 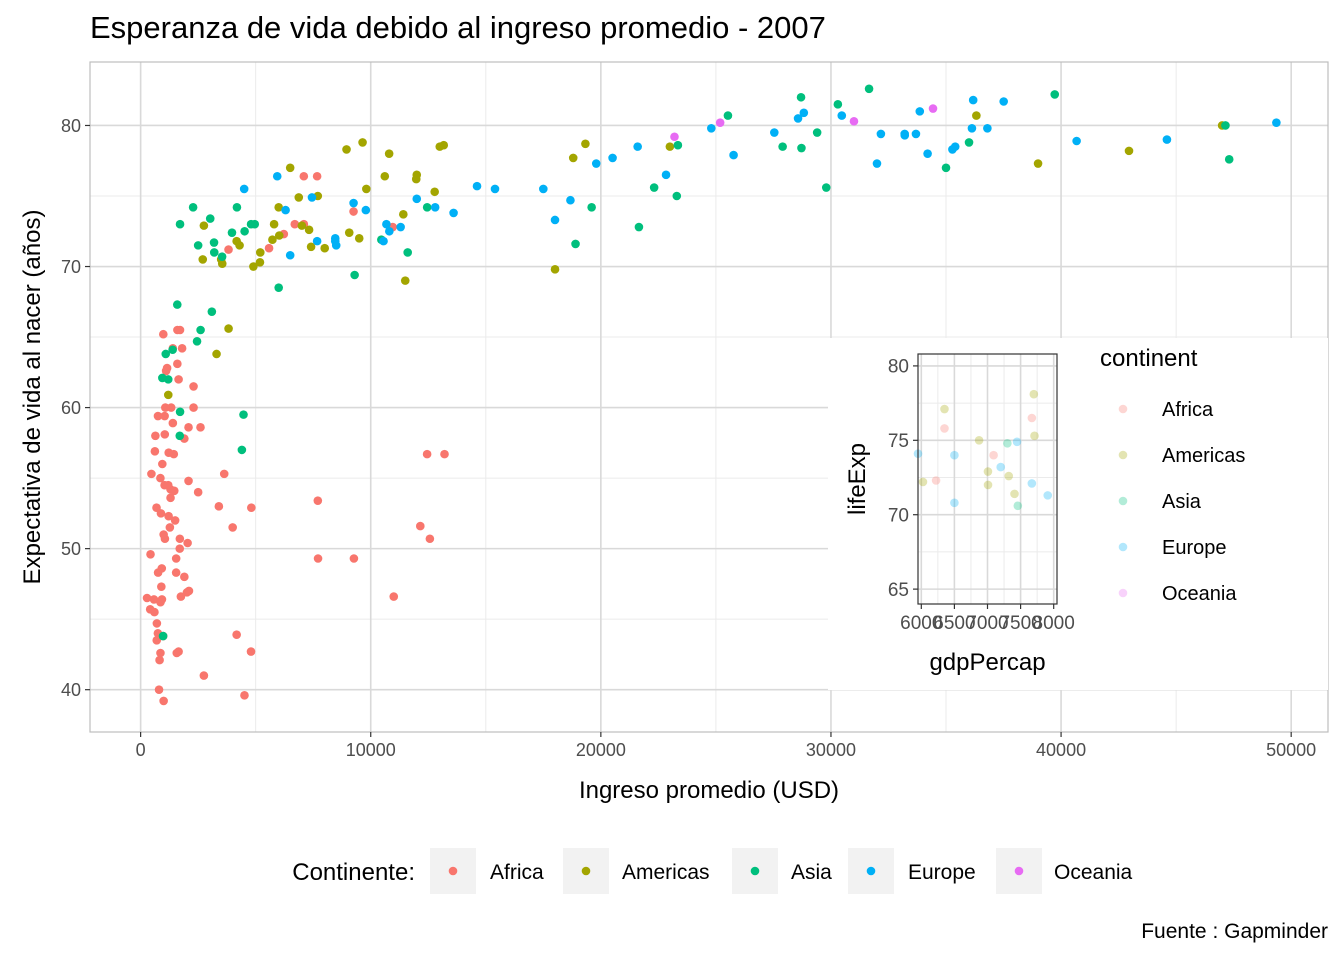 What do you see at coordinates (71, 690) in the screenshot?
I see `main-y-tick-label: 40` at bounding box center [71, 690].